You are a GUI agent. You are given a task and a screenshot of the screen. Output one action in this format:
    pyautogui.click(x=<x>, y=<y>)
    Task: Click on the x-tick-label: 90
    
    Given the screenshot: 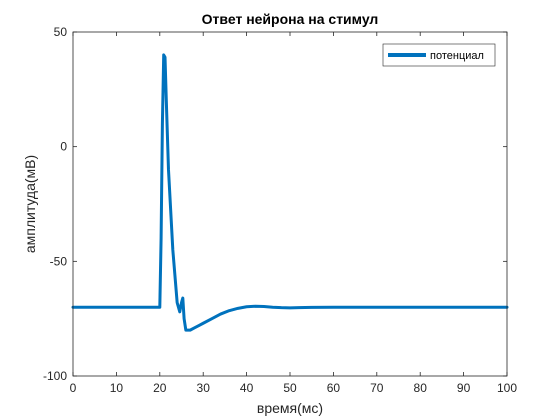 What is the action you would take?
    pyautogui.click(x=464, y=388)
    